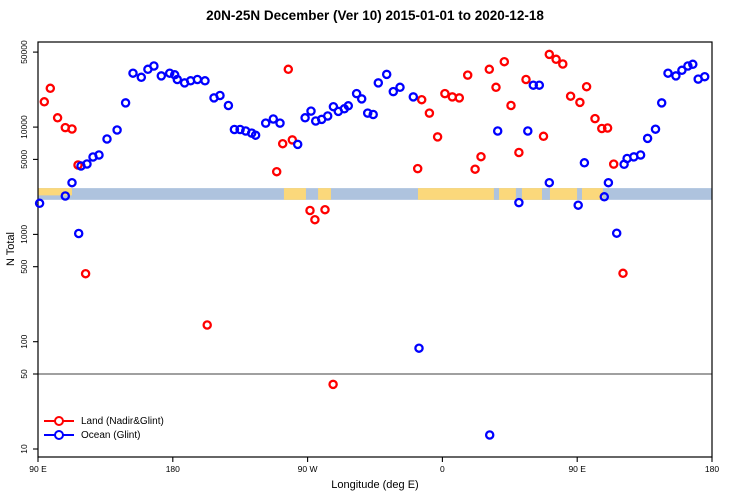 Image resolution: width=750 pixels, height=500 pixels. I want to click on map-strip-ocean, so click(375, 194).